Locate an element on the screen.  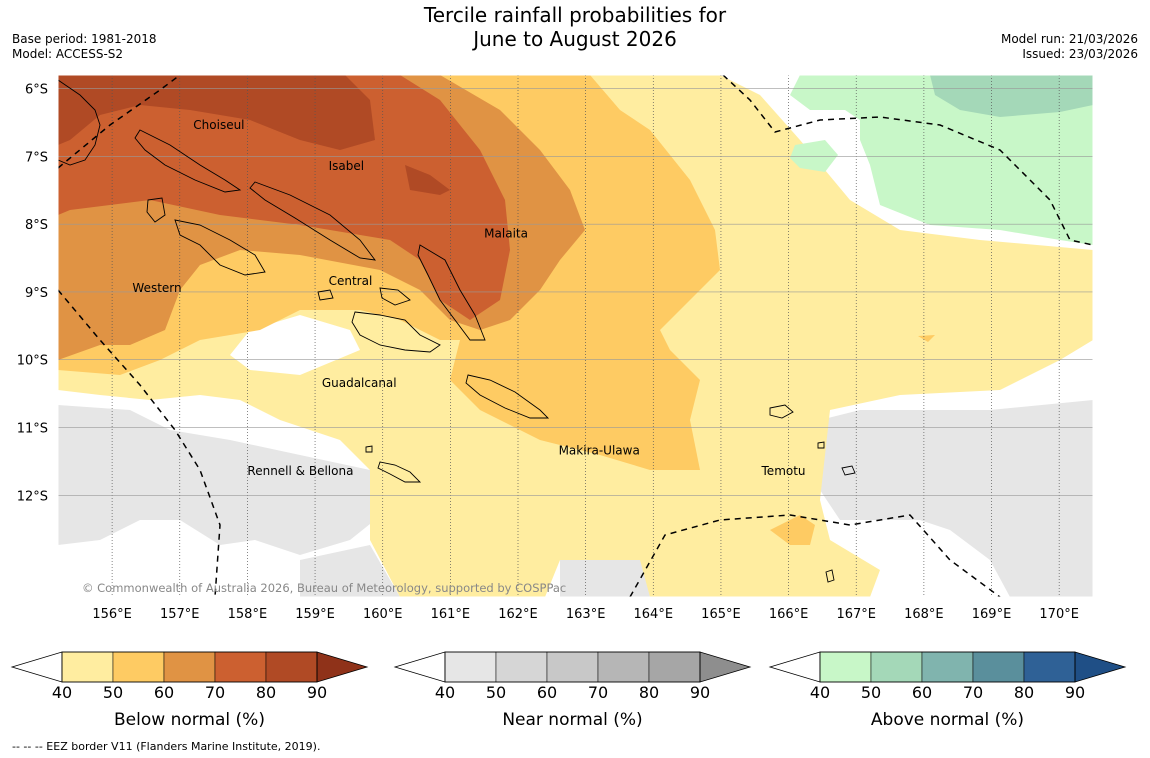
near-normal-south is located at coordinates (350, 571).